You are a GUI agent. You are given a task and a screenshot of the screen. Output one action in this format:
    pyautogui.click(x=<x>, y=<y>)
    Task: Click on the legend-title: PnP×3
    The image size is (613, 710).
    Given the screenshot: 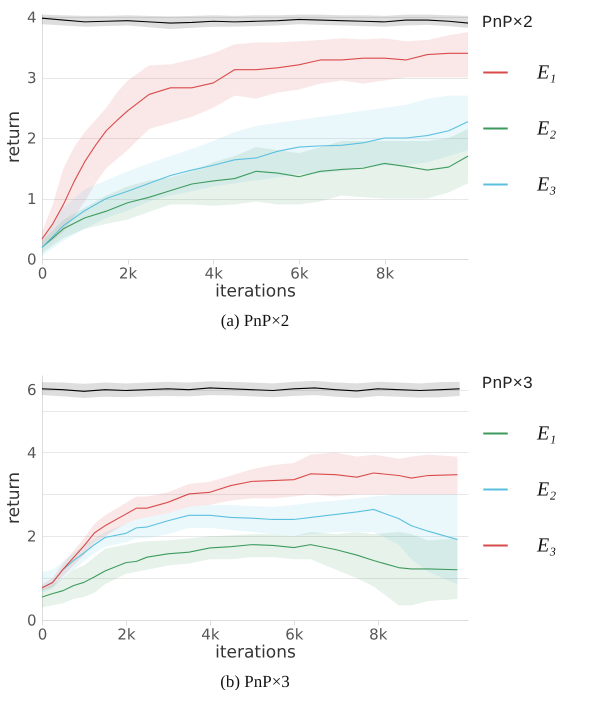 What is the action you would take?
    pyautogui.click(x=508, y=384)
    